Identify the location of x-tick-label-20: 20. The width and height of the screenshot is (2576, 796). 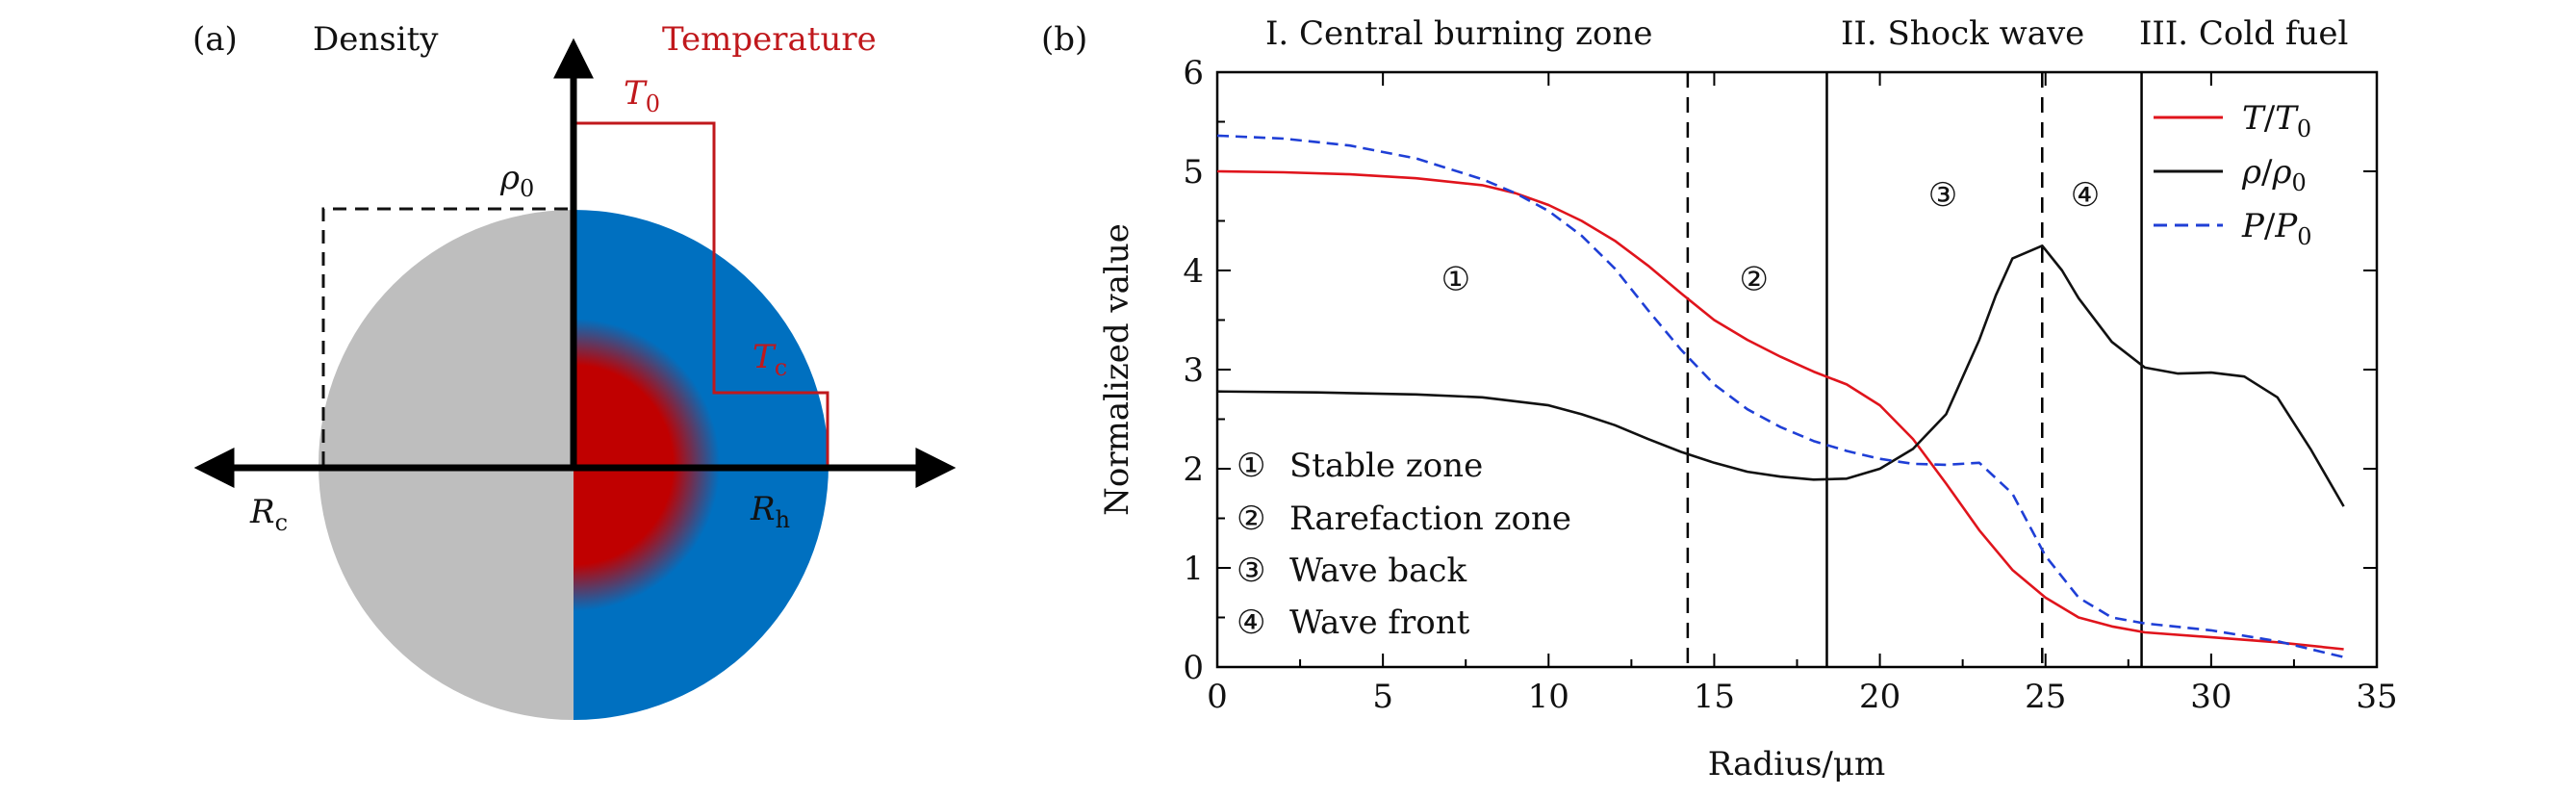
(1879, 697).